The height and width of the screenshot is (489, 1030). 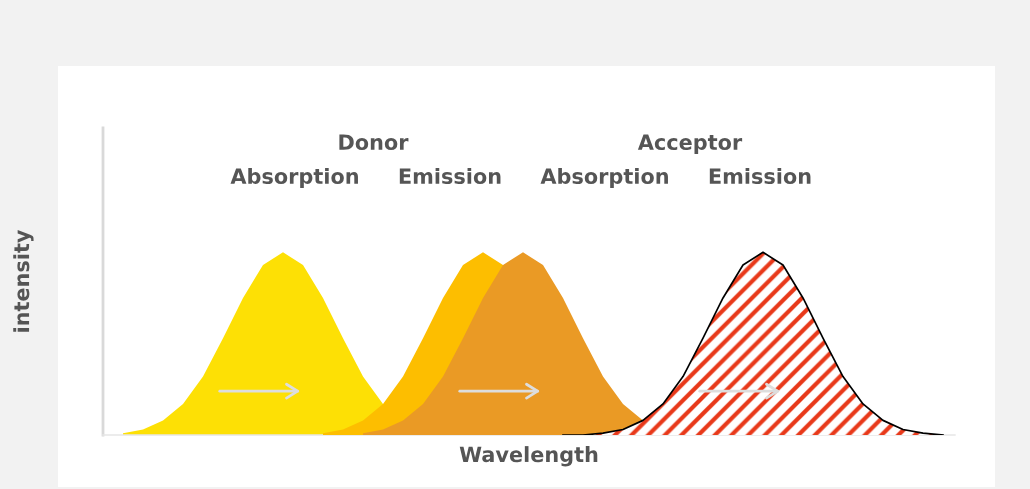 I want to click on y-axis-title: intensity, so click(x=23, y=280).